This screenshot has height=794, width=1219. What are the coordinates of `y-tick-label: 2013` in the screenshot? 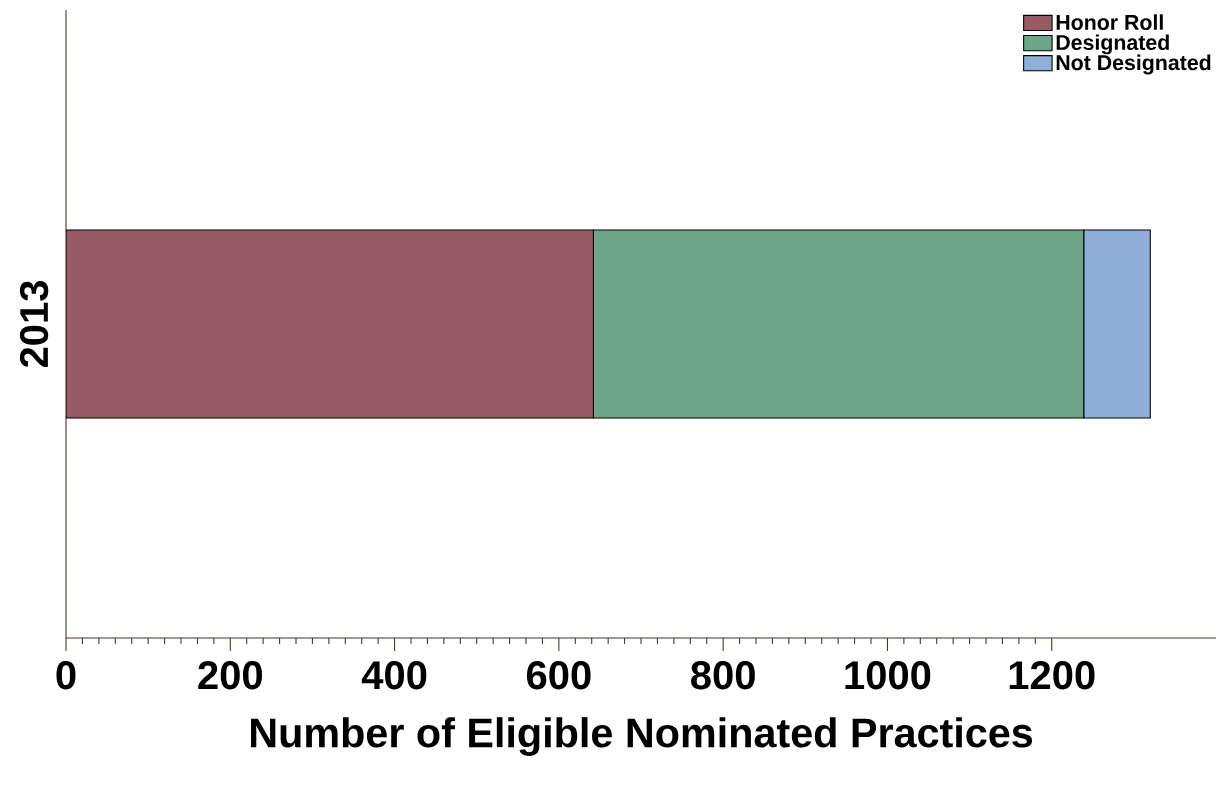 It's located at (34, 324).